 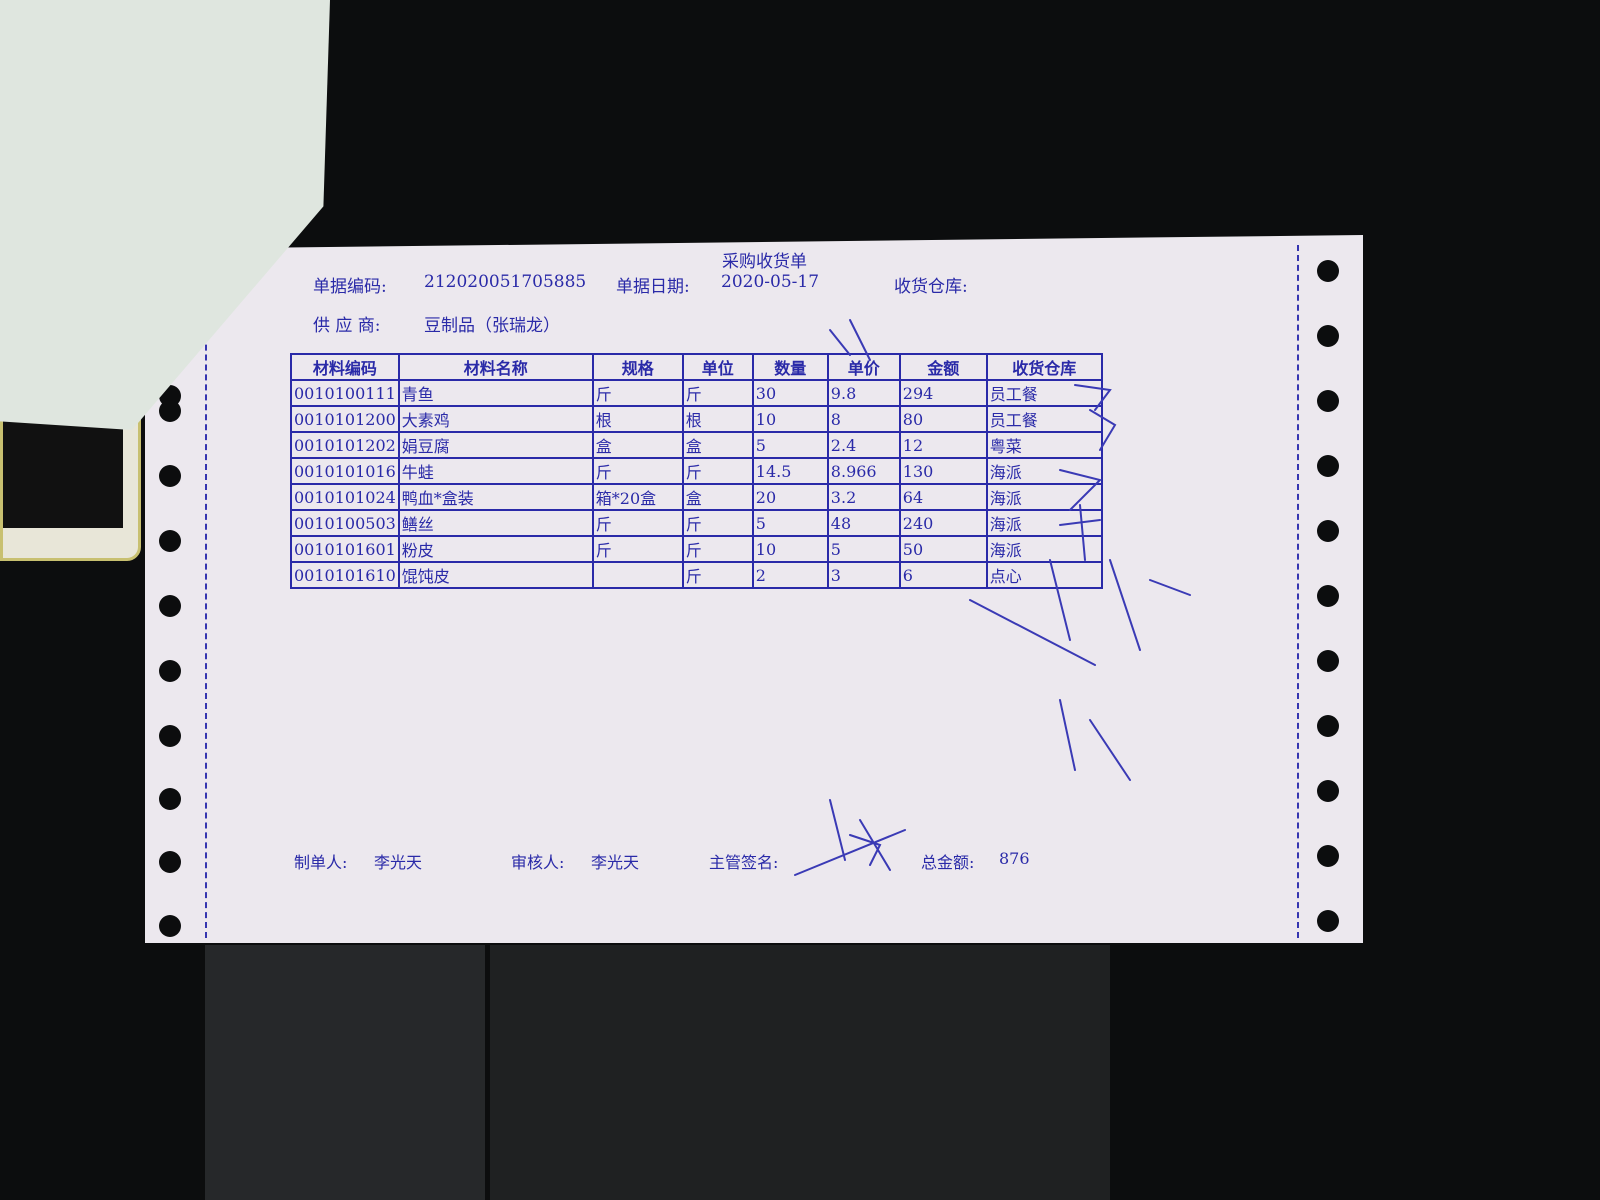 What do you see at coordinates (350, 287) in the screenshot?
I see `doc-no-label: 单据编码:` at bounding box center [350, 287].